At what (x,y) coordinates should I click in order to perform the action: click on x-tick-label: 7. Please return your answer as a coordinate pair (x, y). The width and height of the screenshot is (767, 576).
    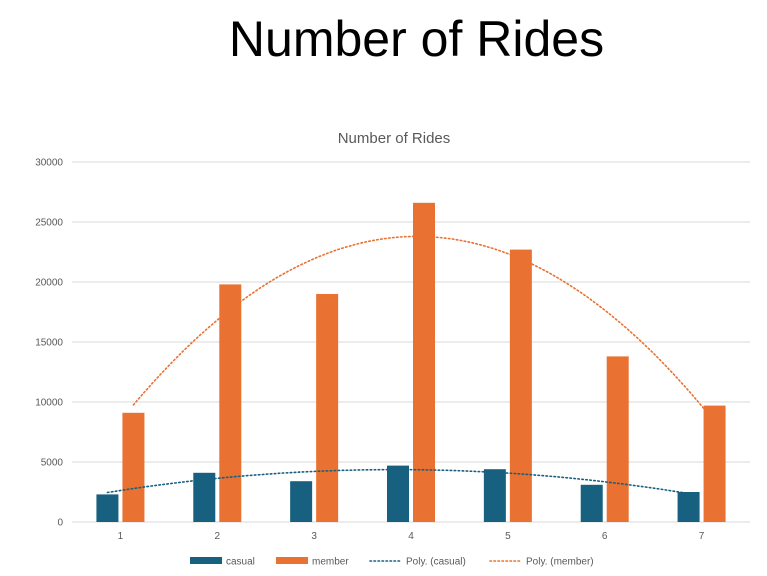
    Looking at the image, I should click on (702, 536).